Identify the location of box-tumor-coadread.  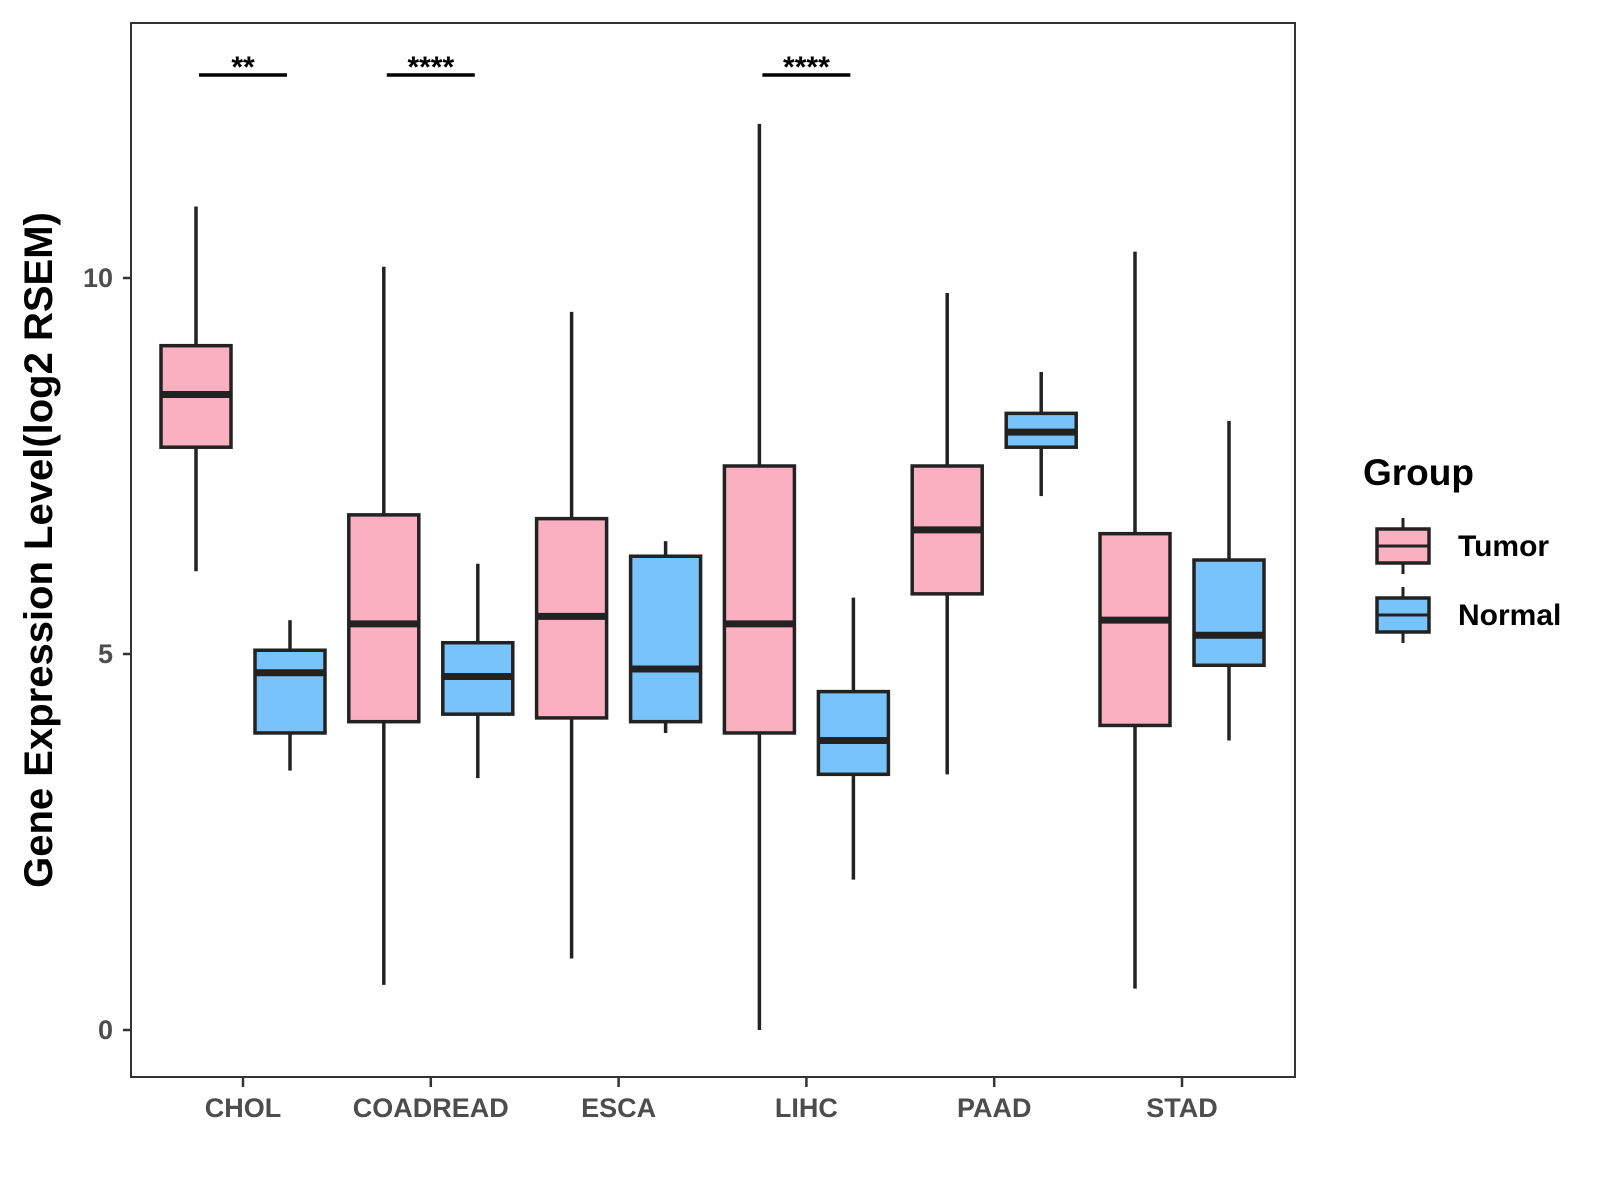
(384, 625).